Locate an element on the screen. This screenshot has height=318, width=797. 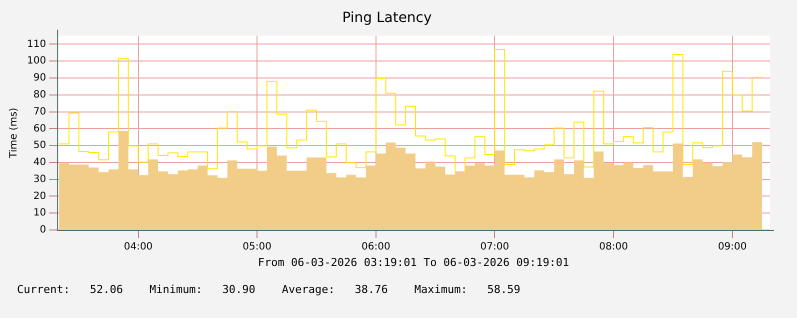
y-tick-label: 90 is located at coordinates (39, 78).